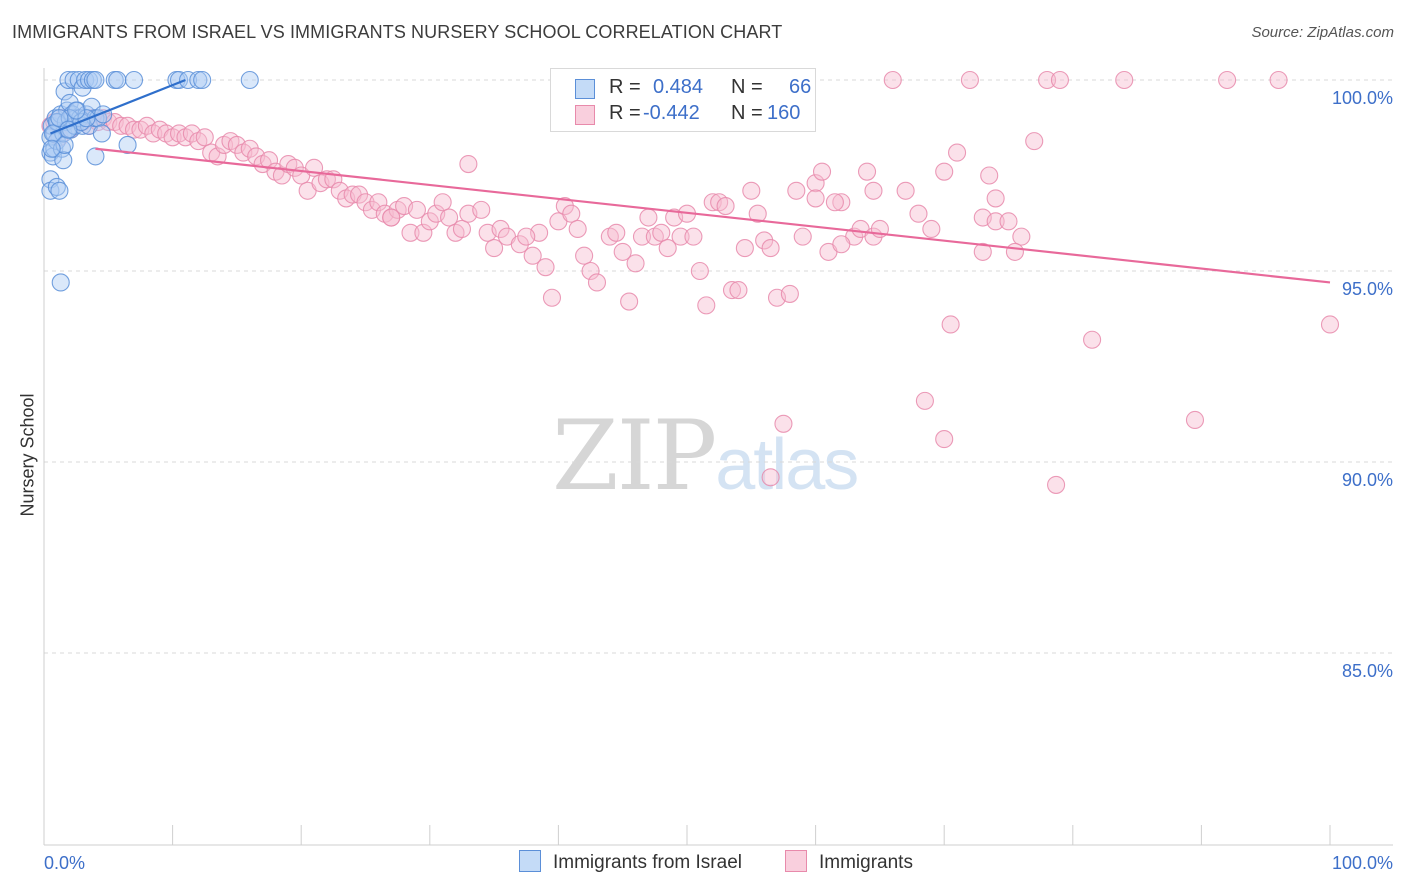 This screenshot has height=892, width=1406. What do you see at coordinates (634, 456) in the screenshot?
I see `watermark-zip: ZIP` at bounding box center [634, 456].